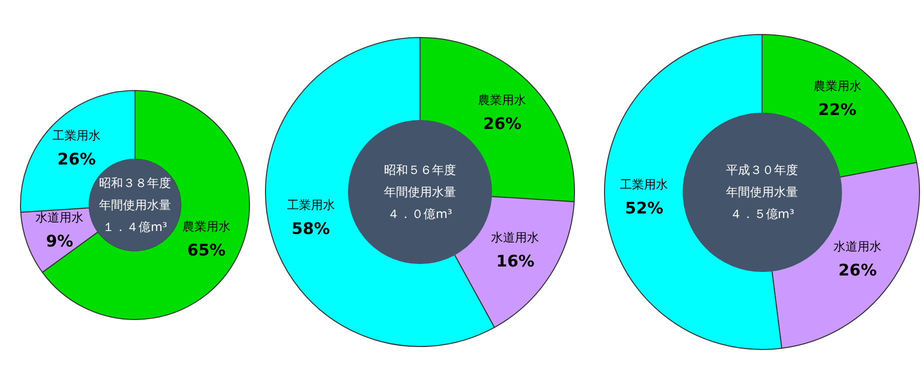 This screenshot has height=369, width=924. What do you see at coordinates (206, 250) in the screenshot?
I see `data-label: 65%` at bounding box center [206, 250].